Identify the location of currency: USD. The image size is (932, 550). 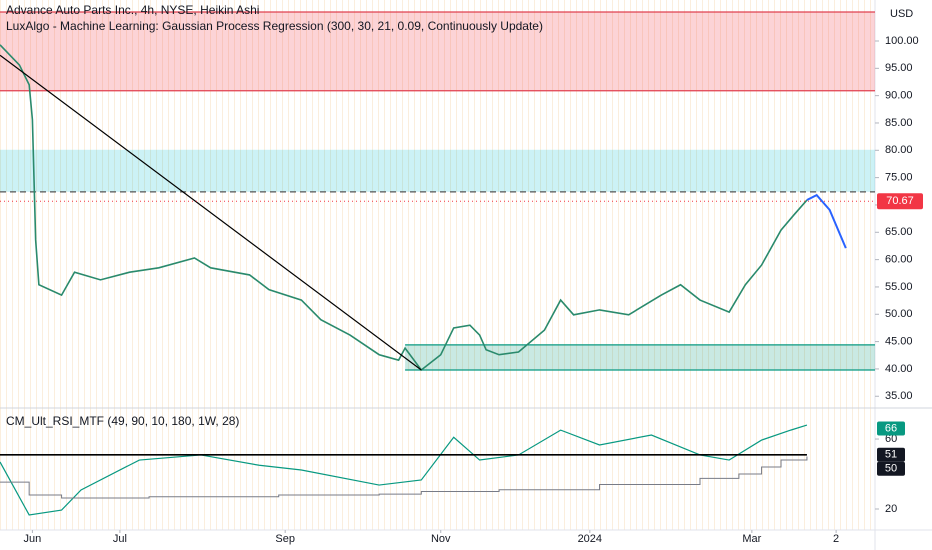
(901, 14).